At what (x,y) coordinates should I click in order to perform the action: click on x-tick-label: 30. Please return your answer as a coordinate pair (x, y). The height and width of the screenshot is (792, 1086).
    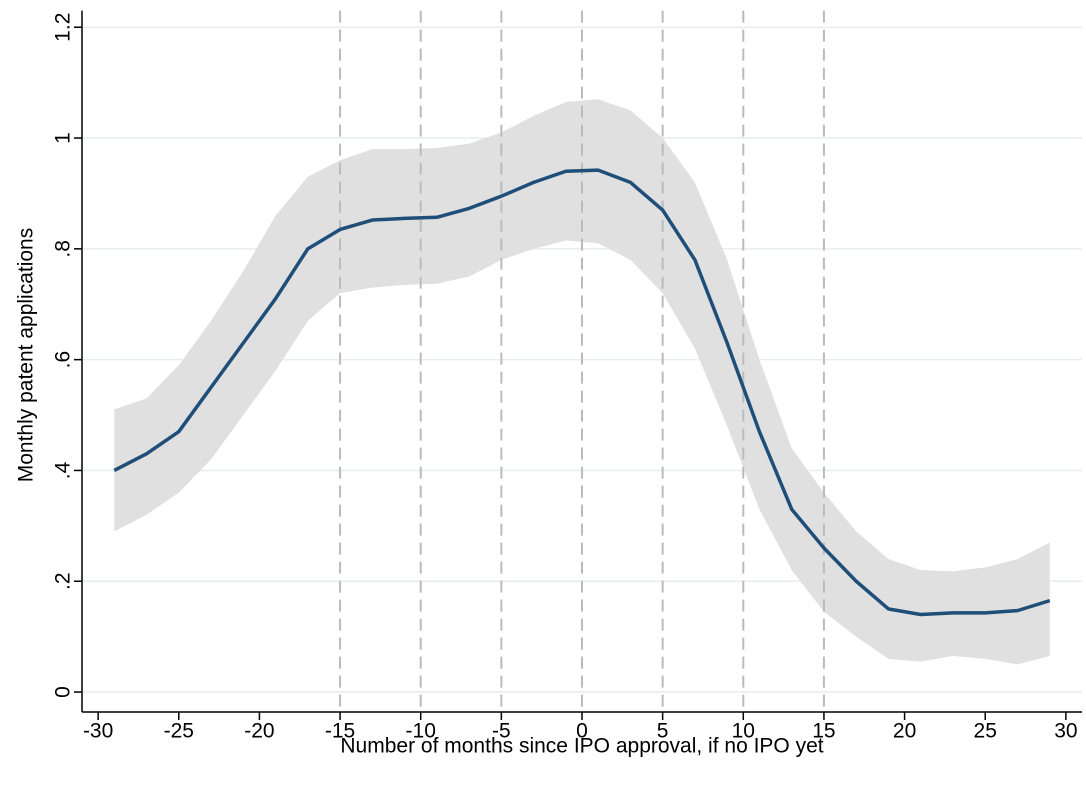
    Looking at the image, I should click on (1065, 731).